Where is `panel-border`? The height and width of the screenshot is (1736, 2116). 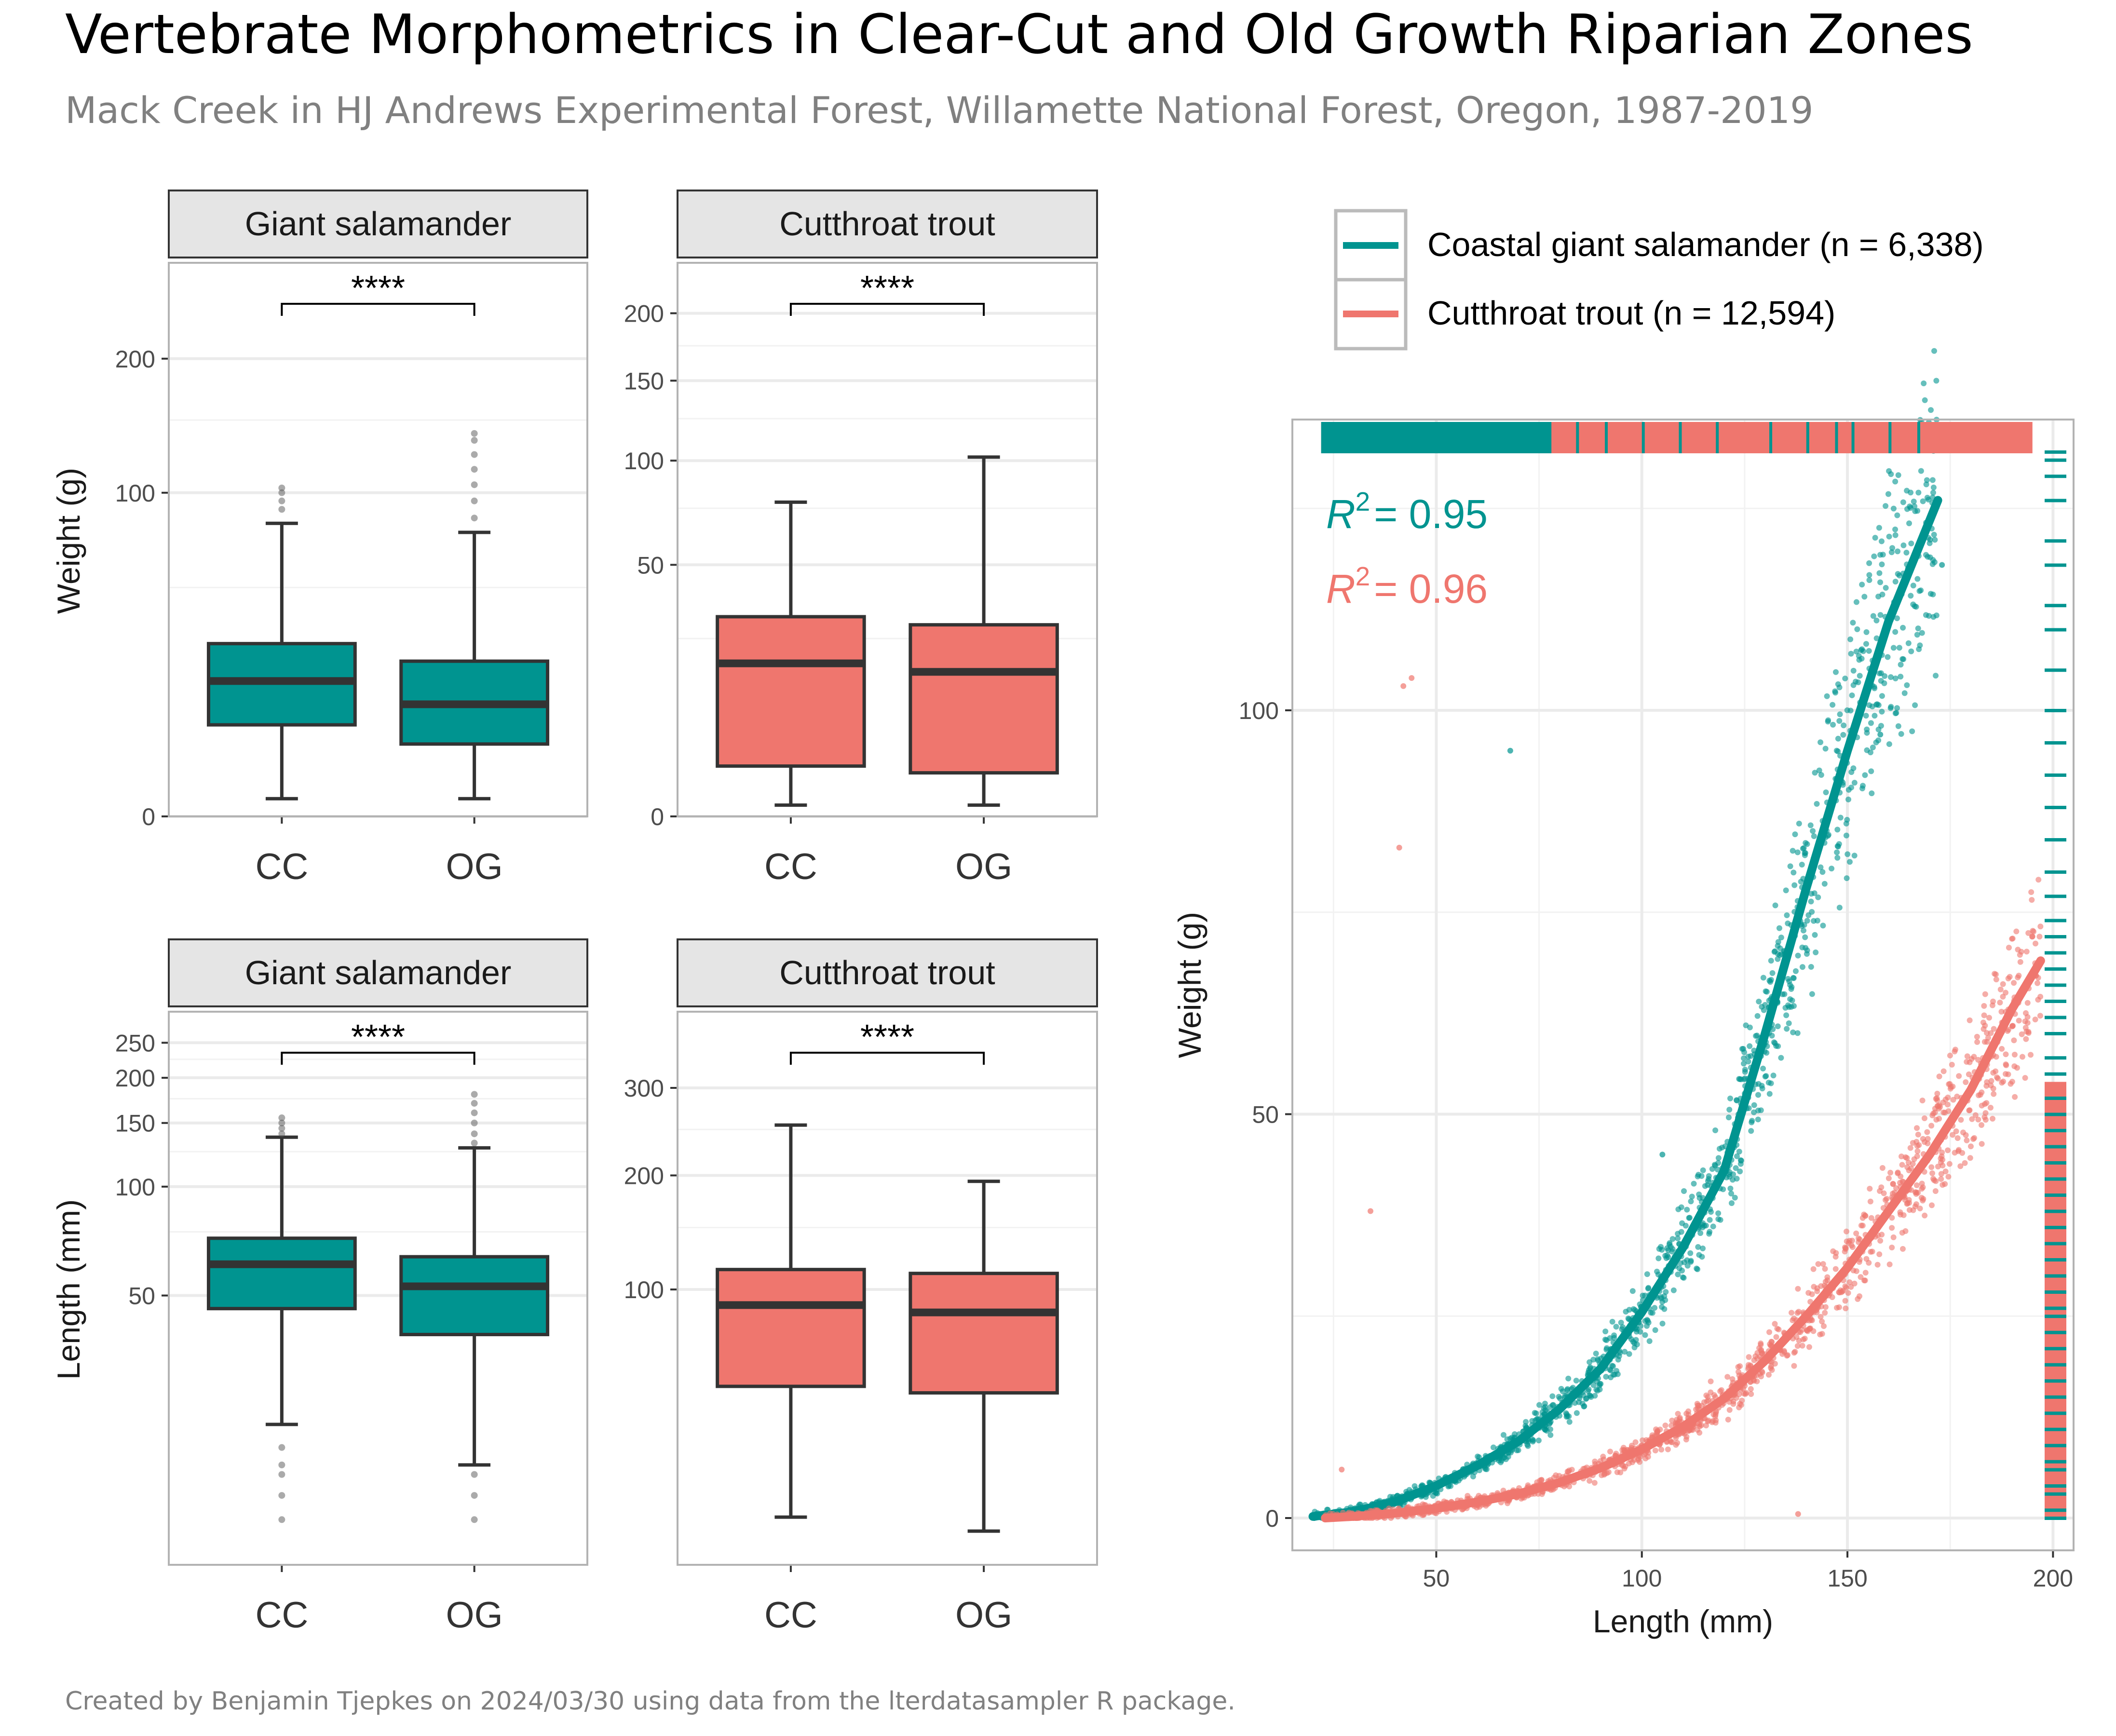
panel-border is located at coordinates (887, 539).